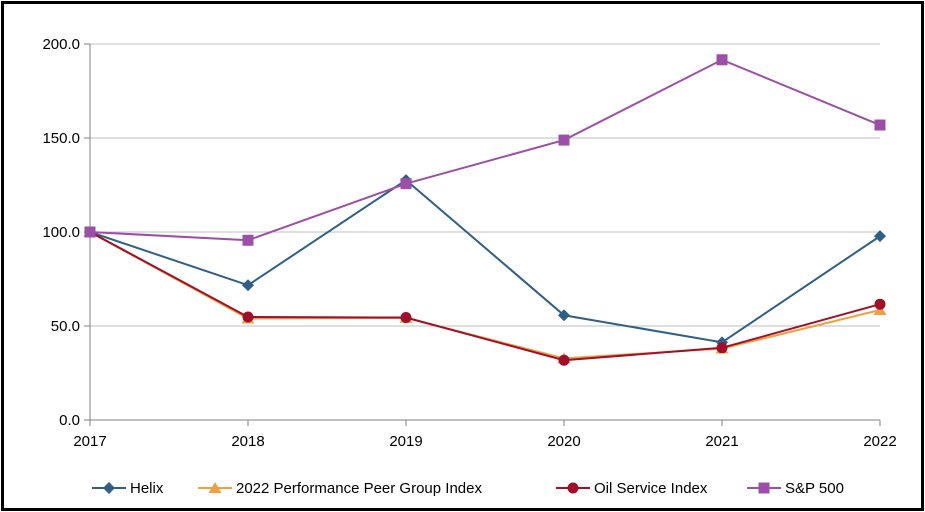  What do you see at coordinates (128, 488) in the screenshot?
I see `legend-item-helix: Helix` at bounding box center [128, 488].